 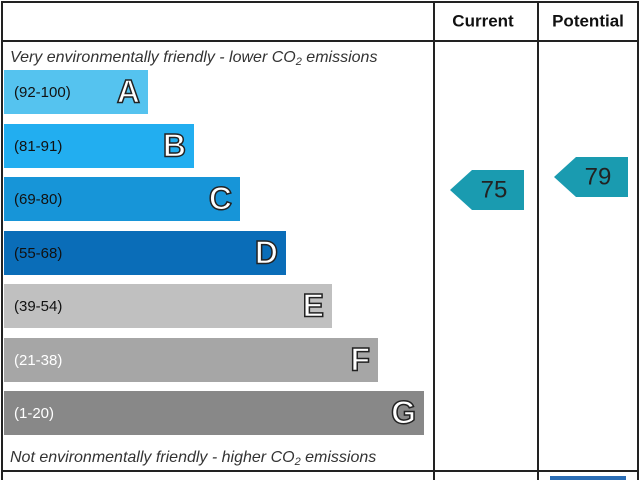 I want to click on band-range: (21-38), so click(x=38, y=360).